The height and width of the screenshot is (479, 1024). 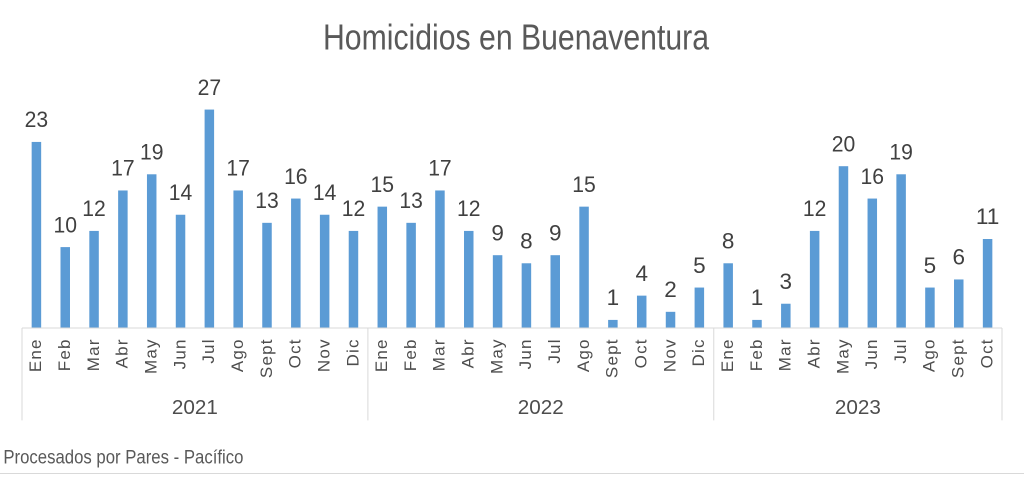 I want to click on svg-text: 2022, so click(x=541, y=407).